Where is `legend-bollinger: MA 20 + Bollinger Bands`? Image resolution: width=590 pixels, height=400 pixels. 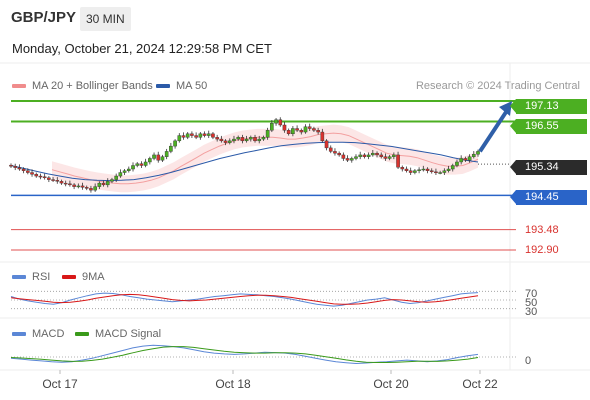 legend-bollinger: MA 20 + Bollinger Bands is located at coordinates (82, 86).